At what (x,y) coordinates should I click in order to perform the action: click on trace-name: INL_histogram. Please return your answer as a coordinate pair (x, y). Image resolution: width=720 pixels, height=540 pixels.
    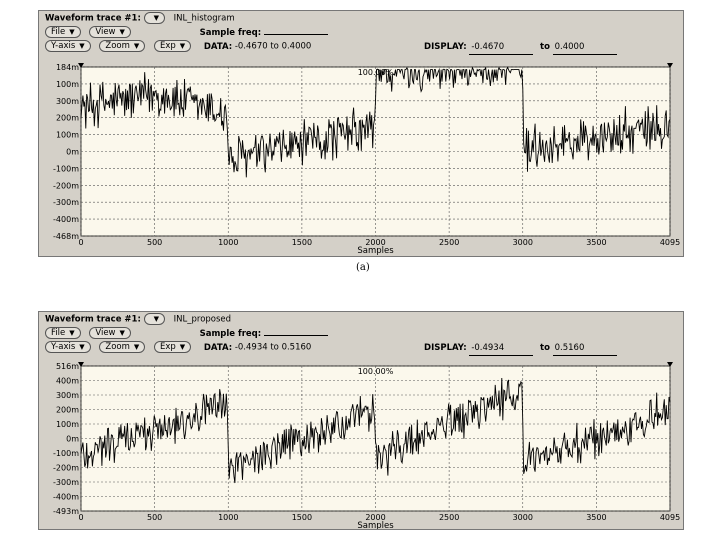
    Looking at the image, I should click on (204, 18).